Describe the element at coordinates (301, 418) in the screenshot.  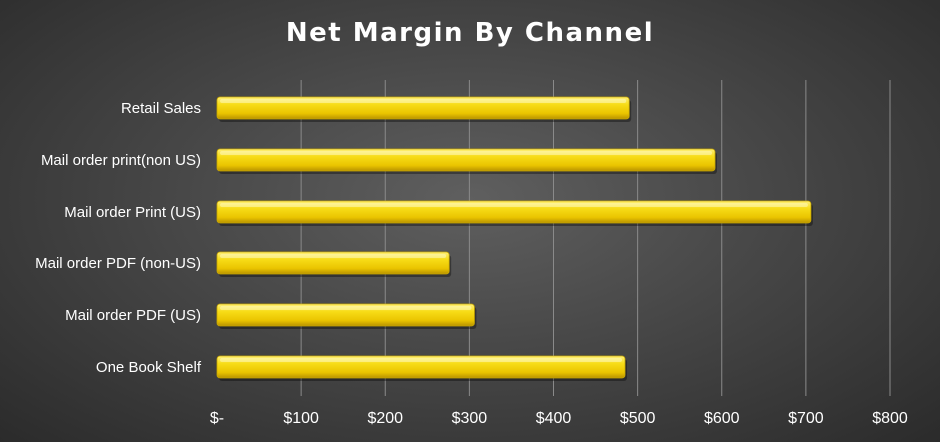
I see `x-tick-label: $100` at that location.